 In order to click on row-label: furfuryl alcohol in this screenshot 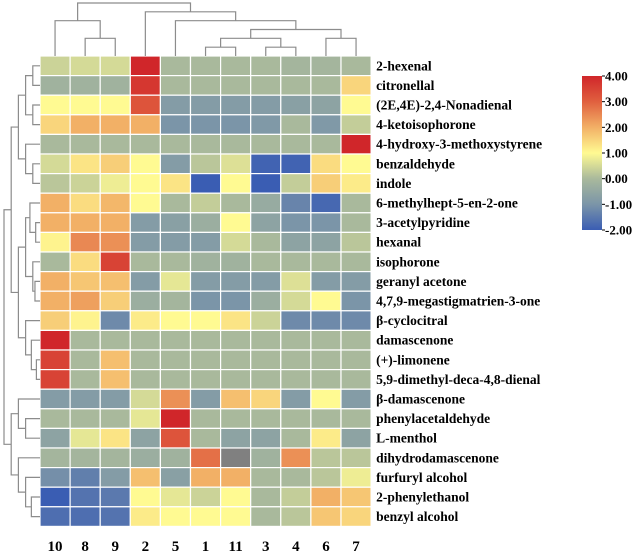, I will do `click(421, 477)`.